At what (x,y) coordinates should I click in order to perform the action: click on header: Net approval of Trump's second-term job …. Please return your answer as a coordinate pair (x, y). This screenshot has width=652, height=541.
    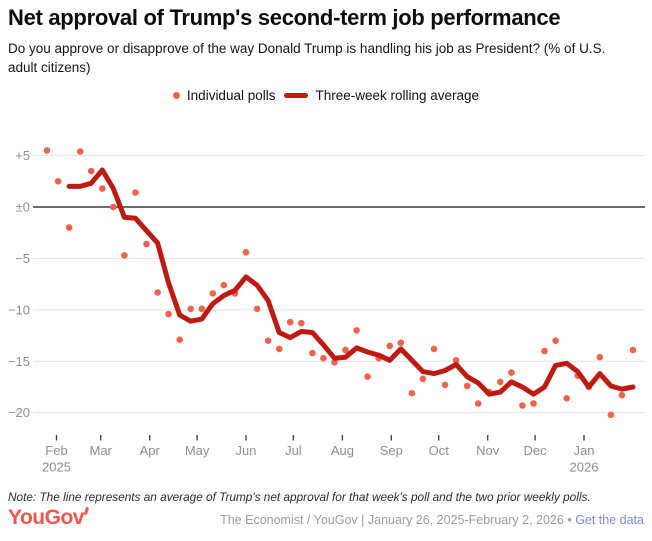
    Looking at the image, I should click on (326, 41).